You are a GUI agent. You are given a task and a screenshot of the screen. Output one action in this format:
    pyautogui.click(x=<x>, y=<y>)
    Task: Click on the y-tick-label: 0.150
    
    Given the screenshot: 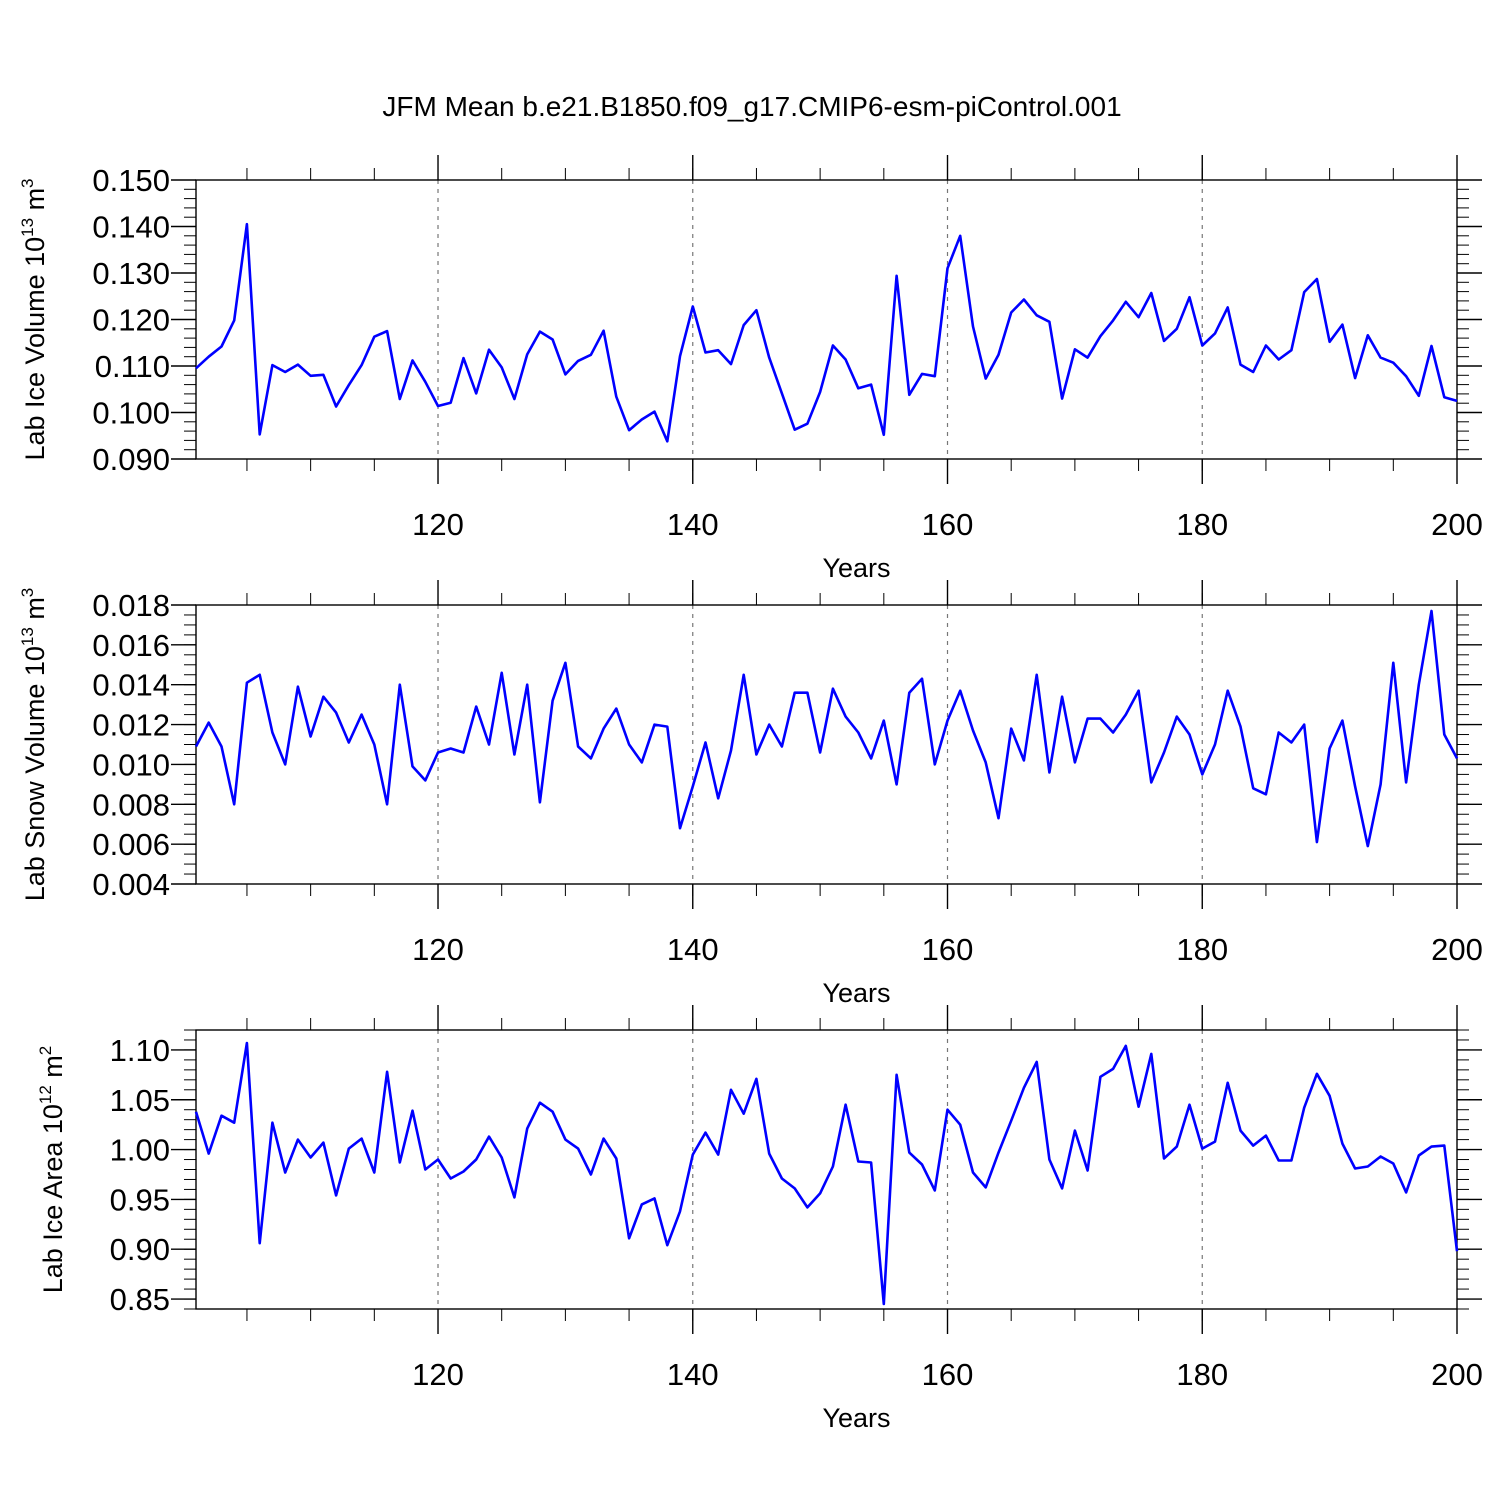 What is the action you would take?
    pyautogui.click(x=131, y=180)
    